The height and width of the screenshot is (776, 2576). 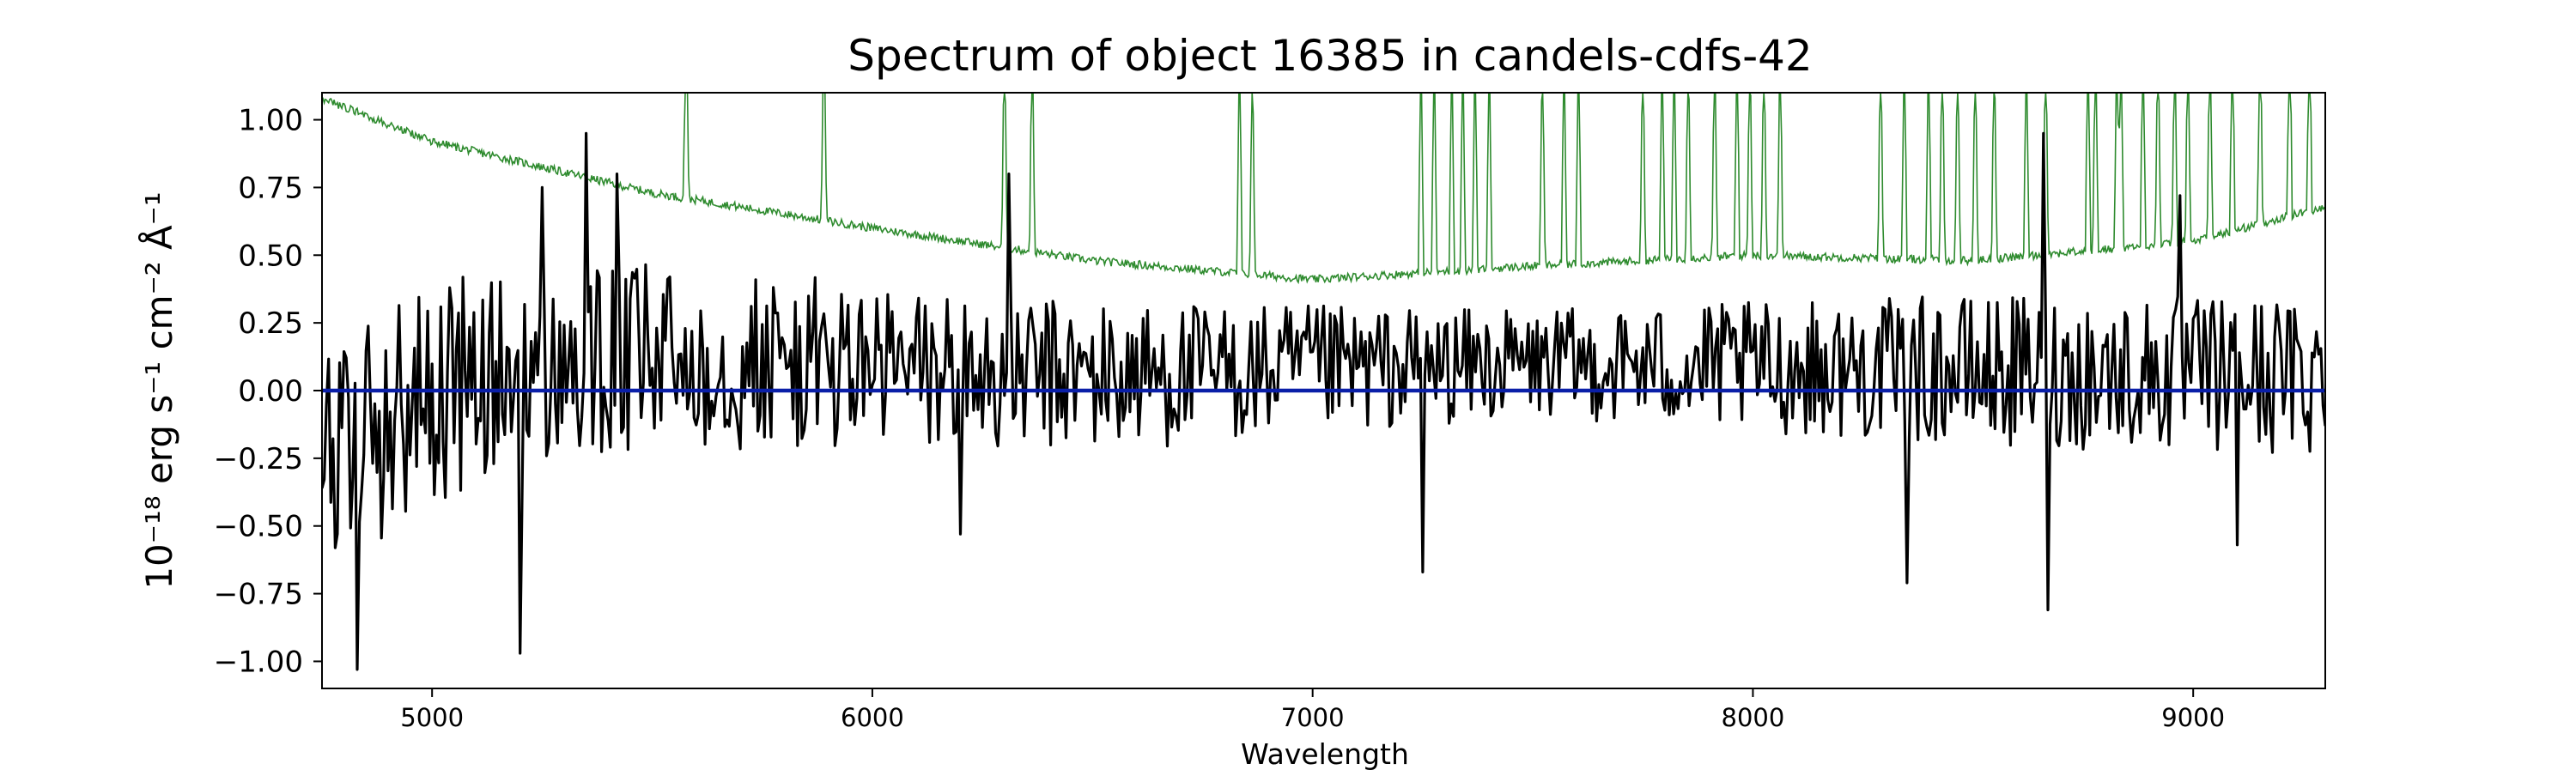 I want to click on y-tick-label: 0.25, so click(x=270, y=323).